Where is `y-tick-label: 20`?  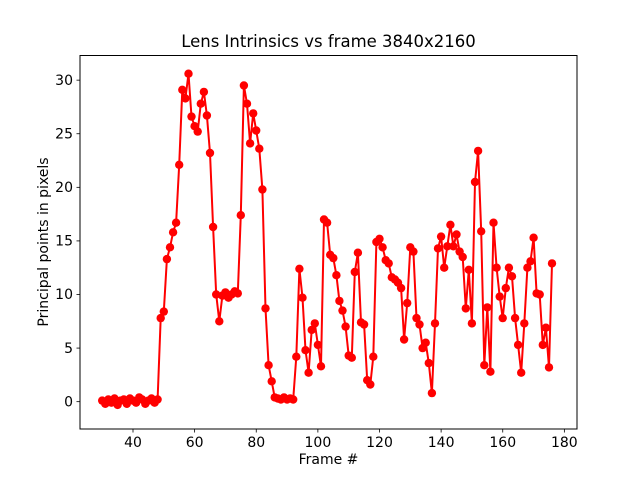 y-tick-label: 20 is located at coordinates (64, 188).